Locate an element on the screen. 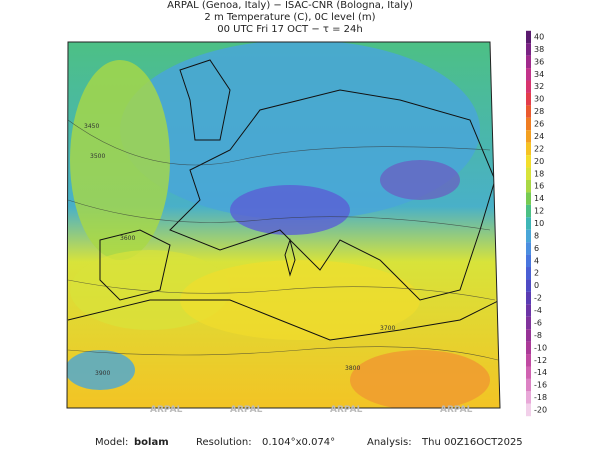 The height and width of the screenshot is (450, 600). footer-text: Model: is located at coordinates (111, 442).